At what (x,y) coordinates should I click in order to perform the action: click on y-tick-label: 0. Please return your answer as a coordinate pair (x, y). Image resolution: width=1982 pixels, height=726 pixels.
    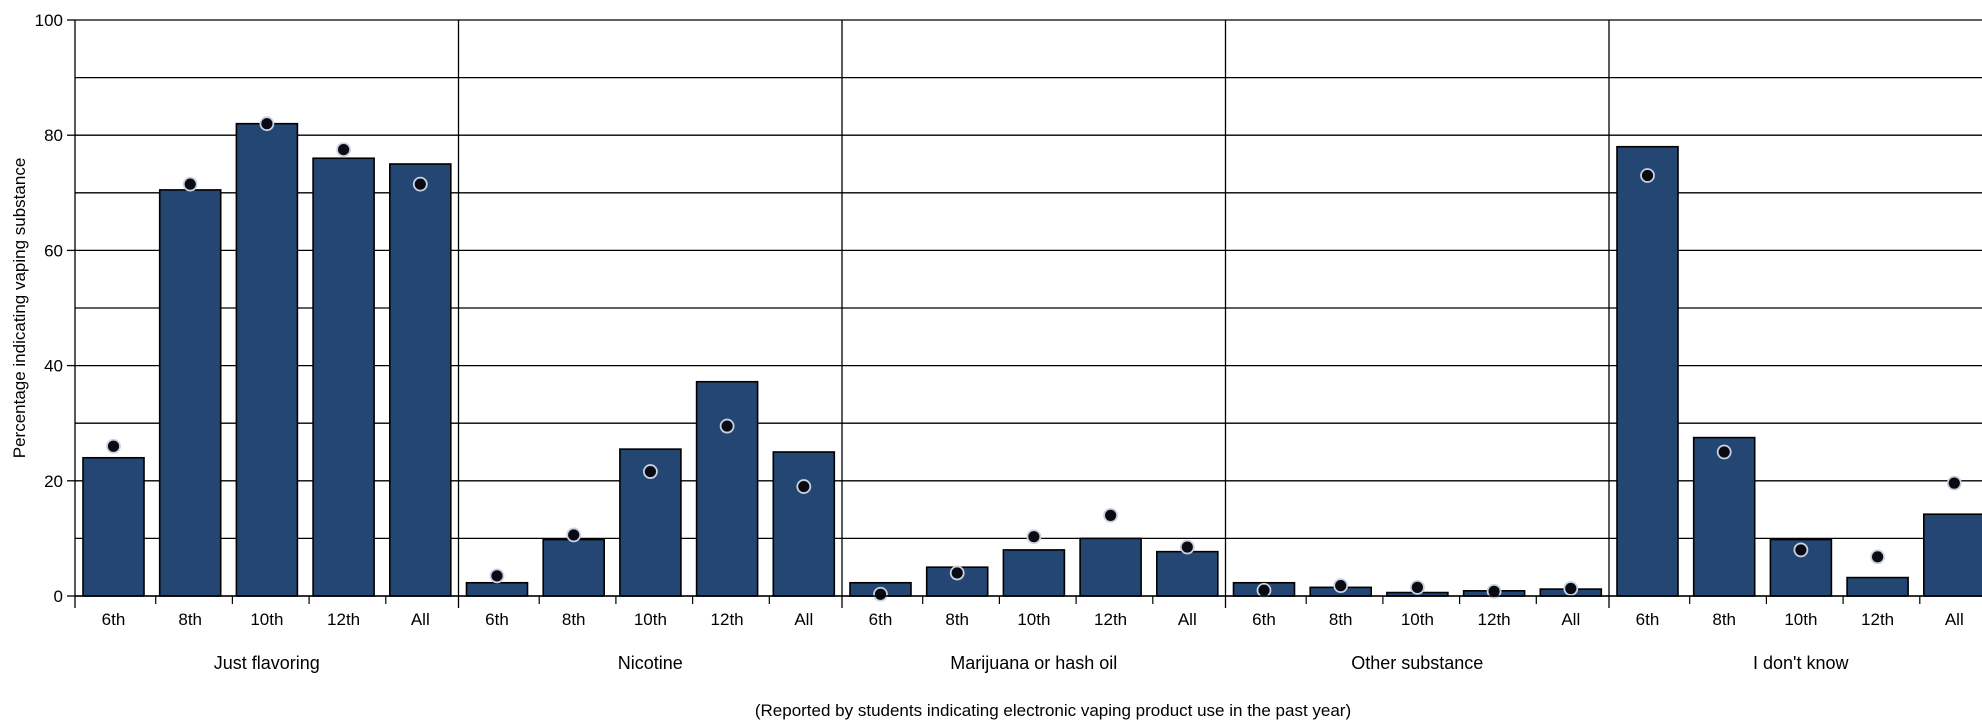
    Looking at the image, I should click on (58, 596).